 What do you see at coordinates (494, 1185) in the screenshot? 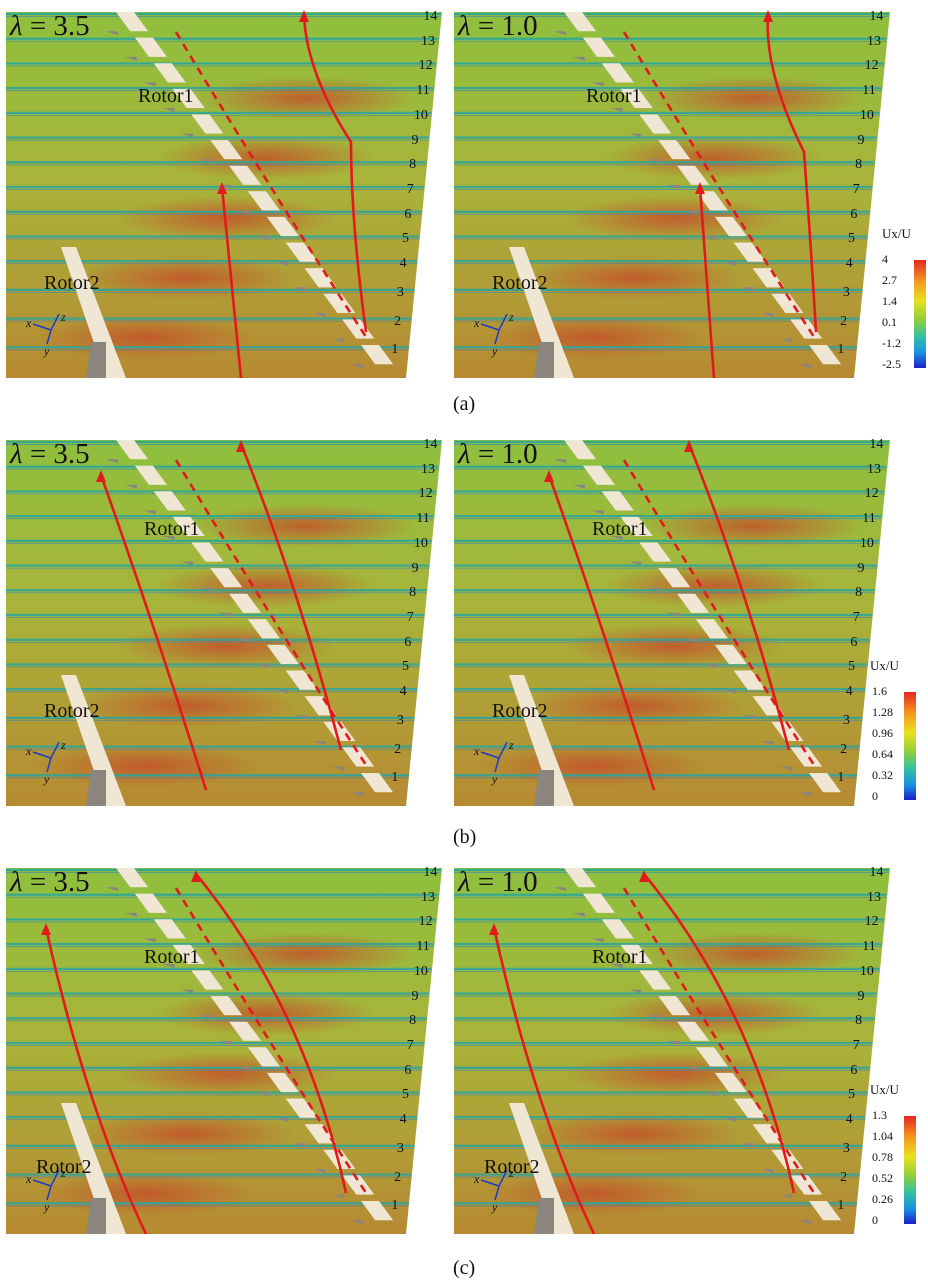
I see `axis-triad` at bounding box center [494, 1185].